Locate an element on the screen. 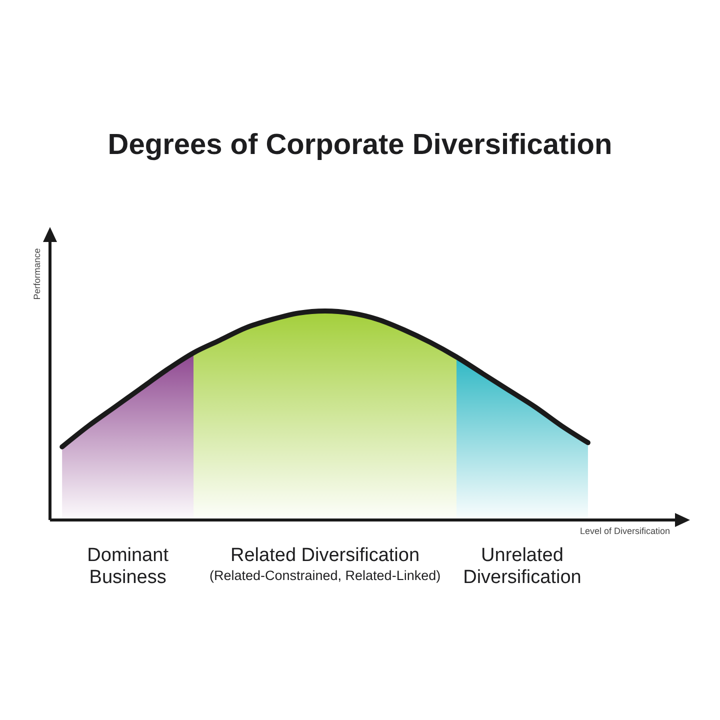 The image size is (720, 720). x-axis-title: Level of Diversification is located at coordinates (625, 531).